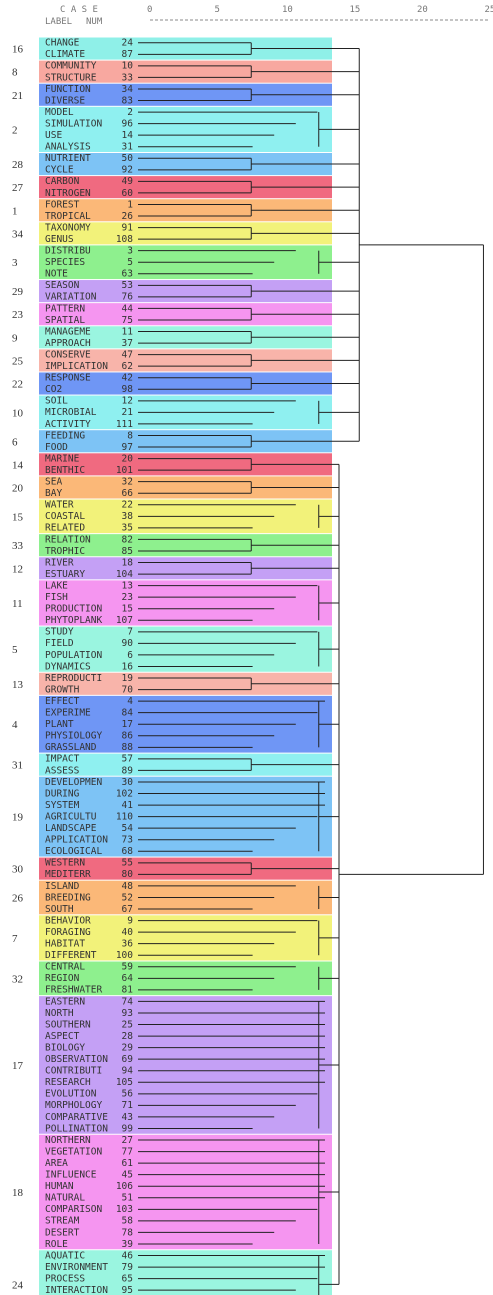 Image resolution: width=493 pixels, height=1295 pixels. What do you see at coordinates (15, 211) in the screenshot?
I see `cluster-number: 1` at bounding box center [15, 211].